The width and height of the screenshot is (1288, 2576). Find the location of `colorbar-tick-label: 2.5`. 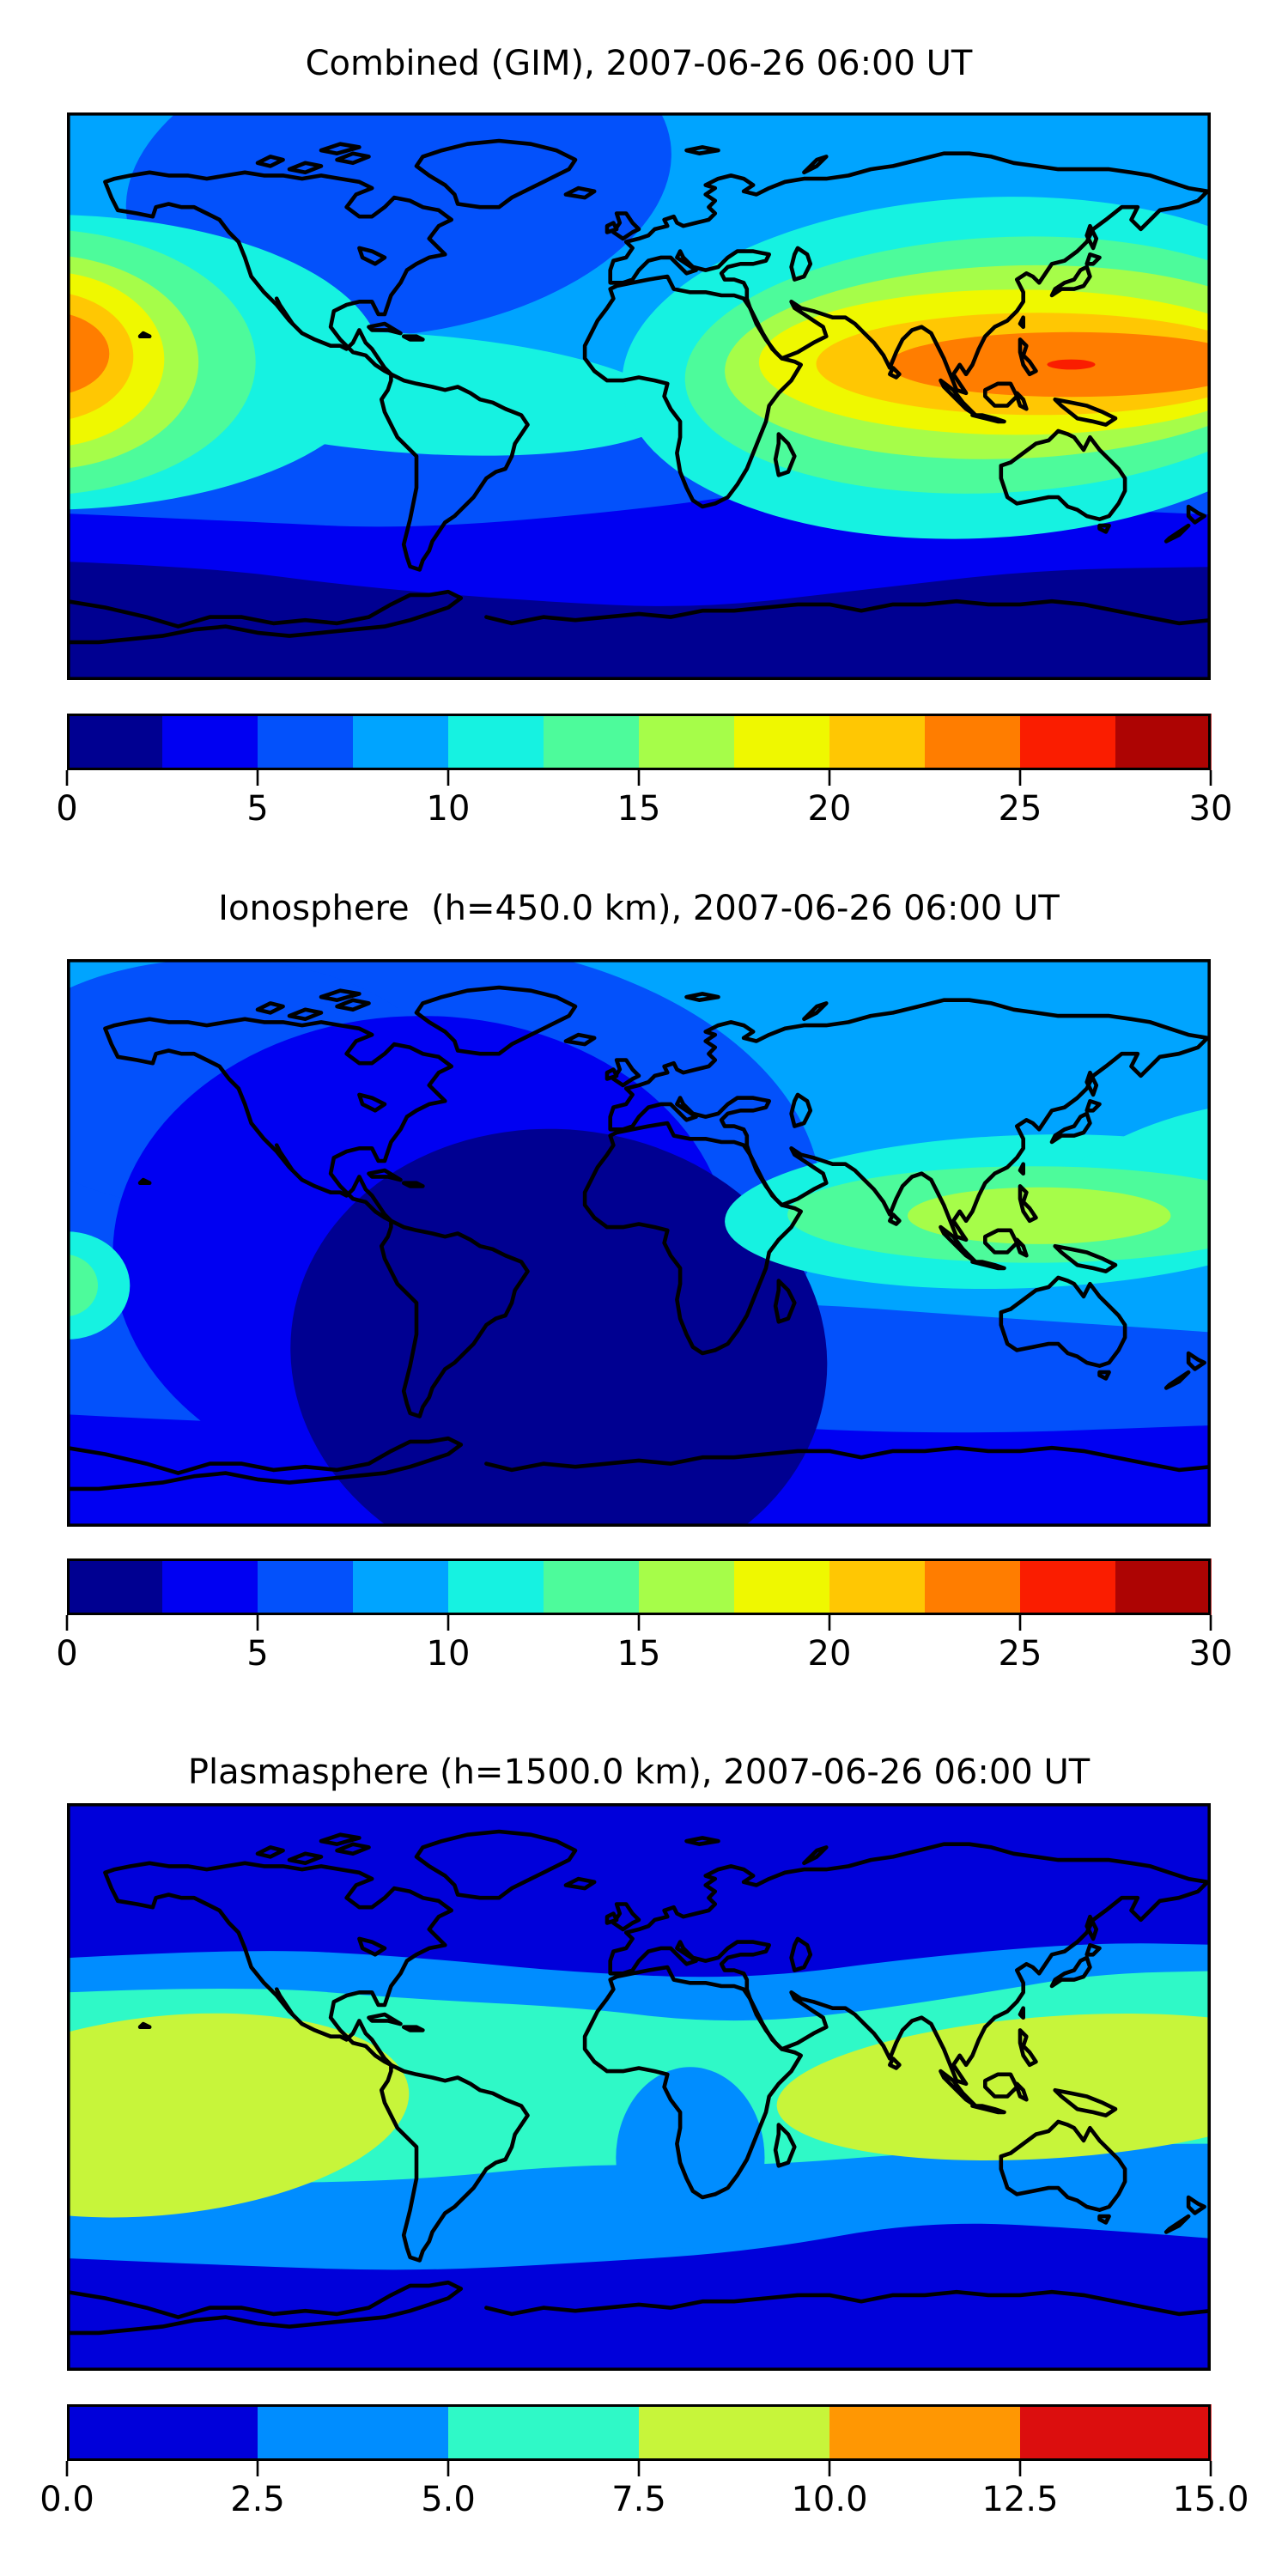

colorbar-tick-label: 2.5 is located at coordinates (258, 2500).